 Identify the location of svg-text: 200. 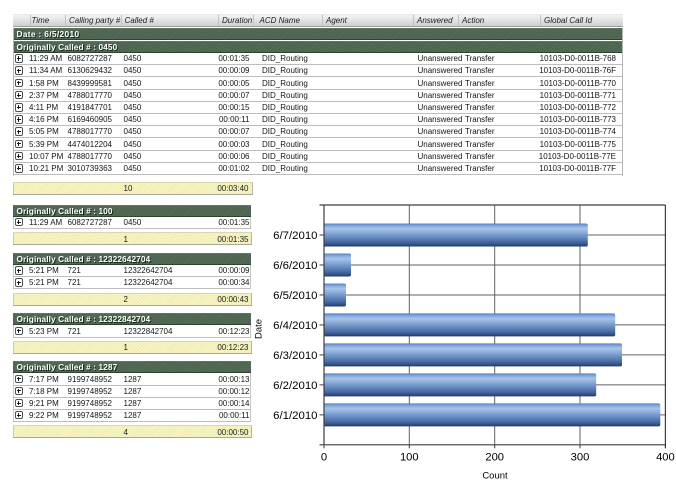
(494, 458).